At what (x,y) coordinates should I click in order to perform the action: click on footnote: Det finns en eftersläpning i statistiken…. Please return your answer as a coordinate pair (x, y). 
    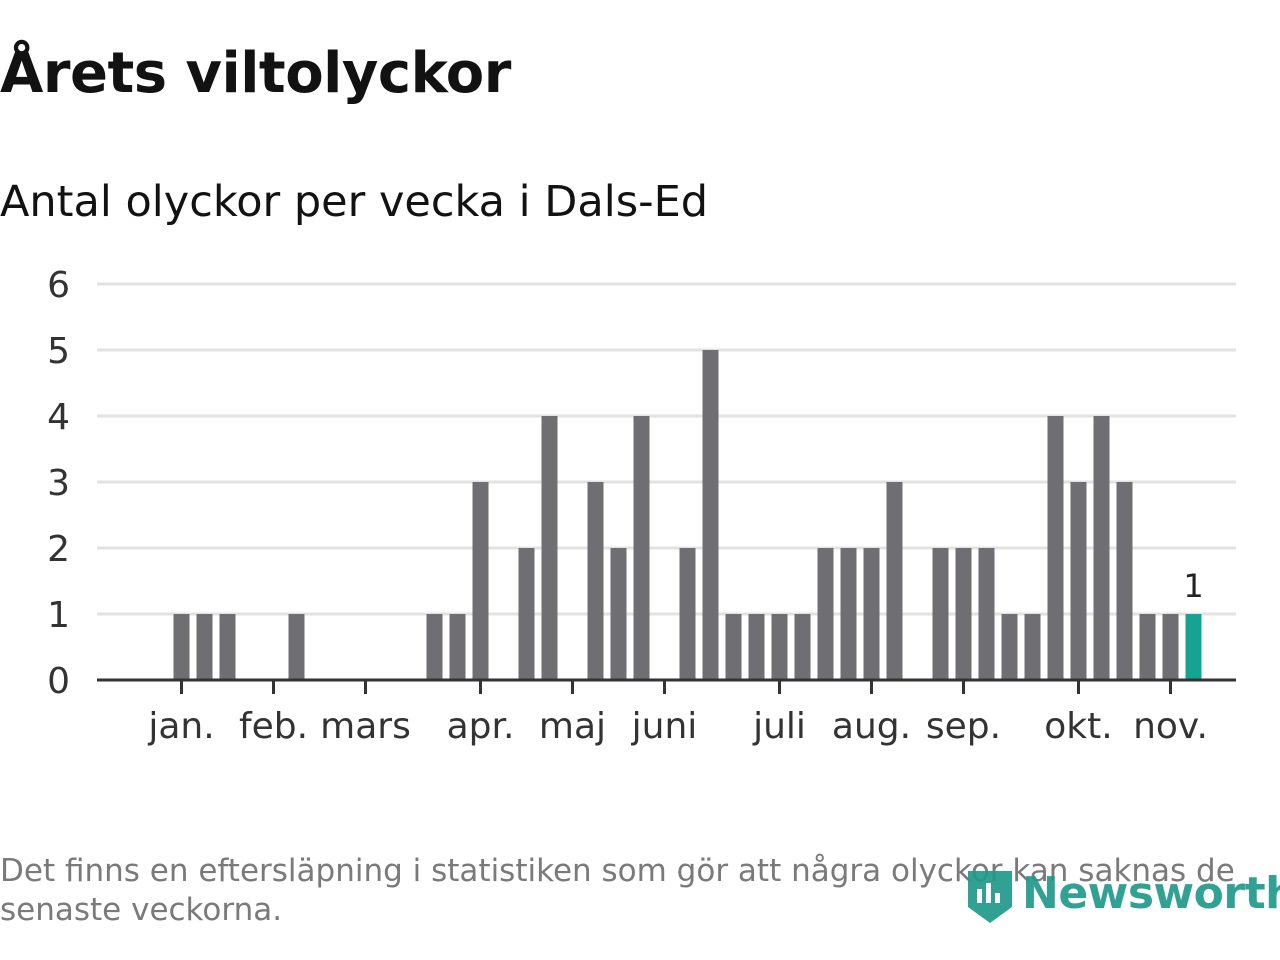
    Looking at the image, I should click on (617, 890).